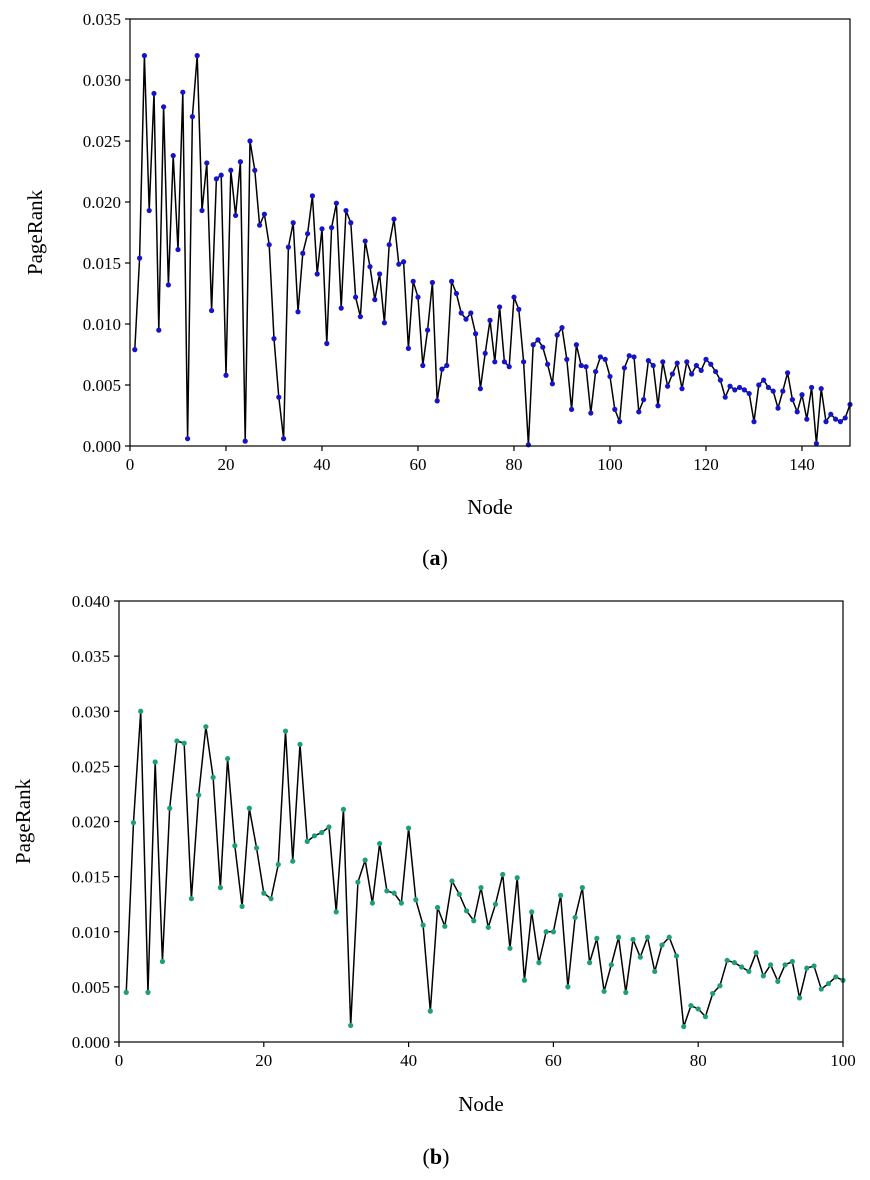 This screenshot has width=870, height=1180. Describe the element at coordinates (843, 1060) in the screenshot. I see `x-tick-label: 100` at that location.